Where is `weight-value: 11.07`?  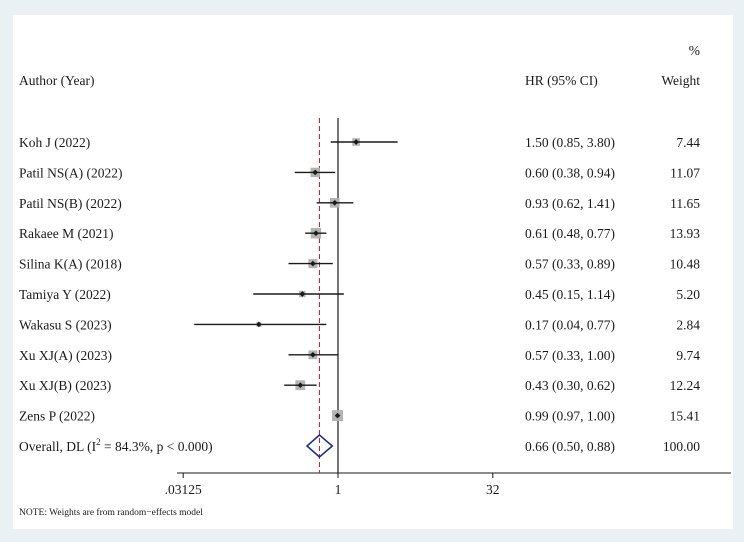 weight-value: 11.07 is located at coordinates (685, 172).